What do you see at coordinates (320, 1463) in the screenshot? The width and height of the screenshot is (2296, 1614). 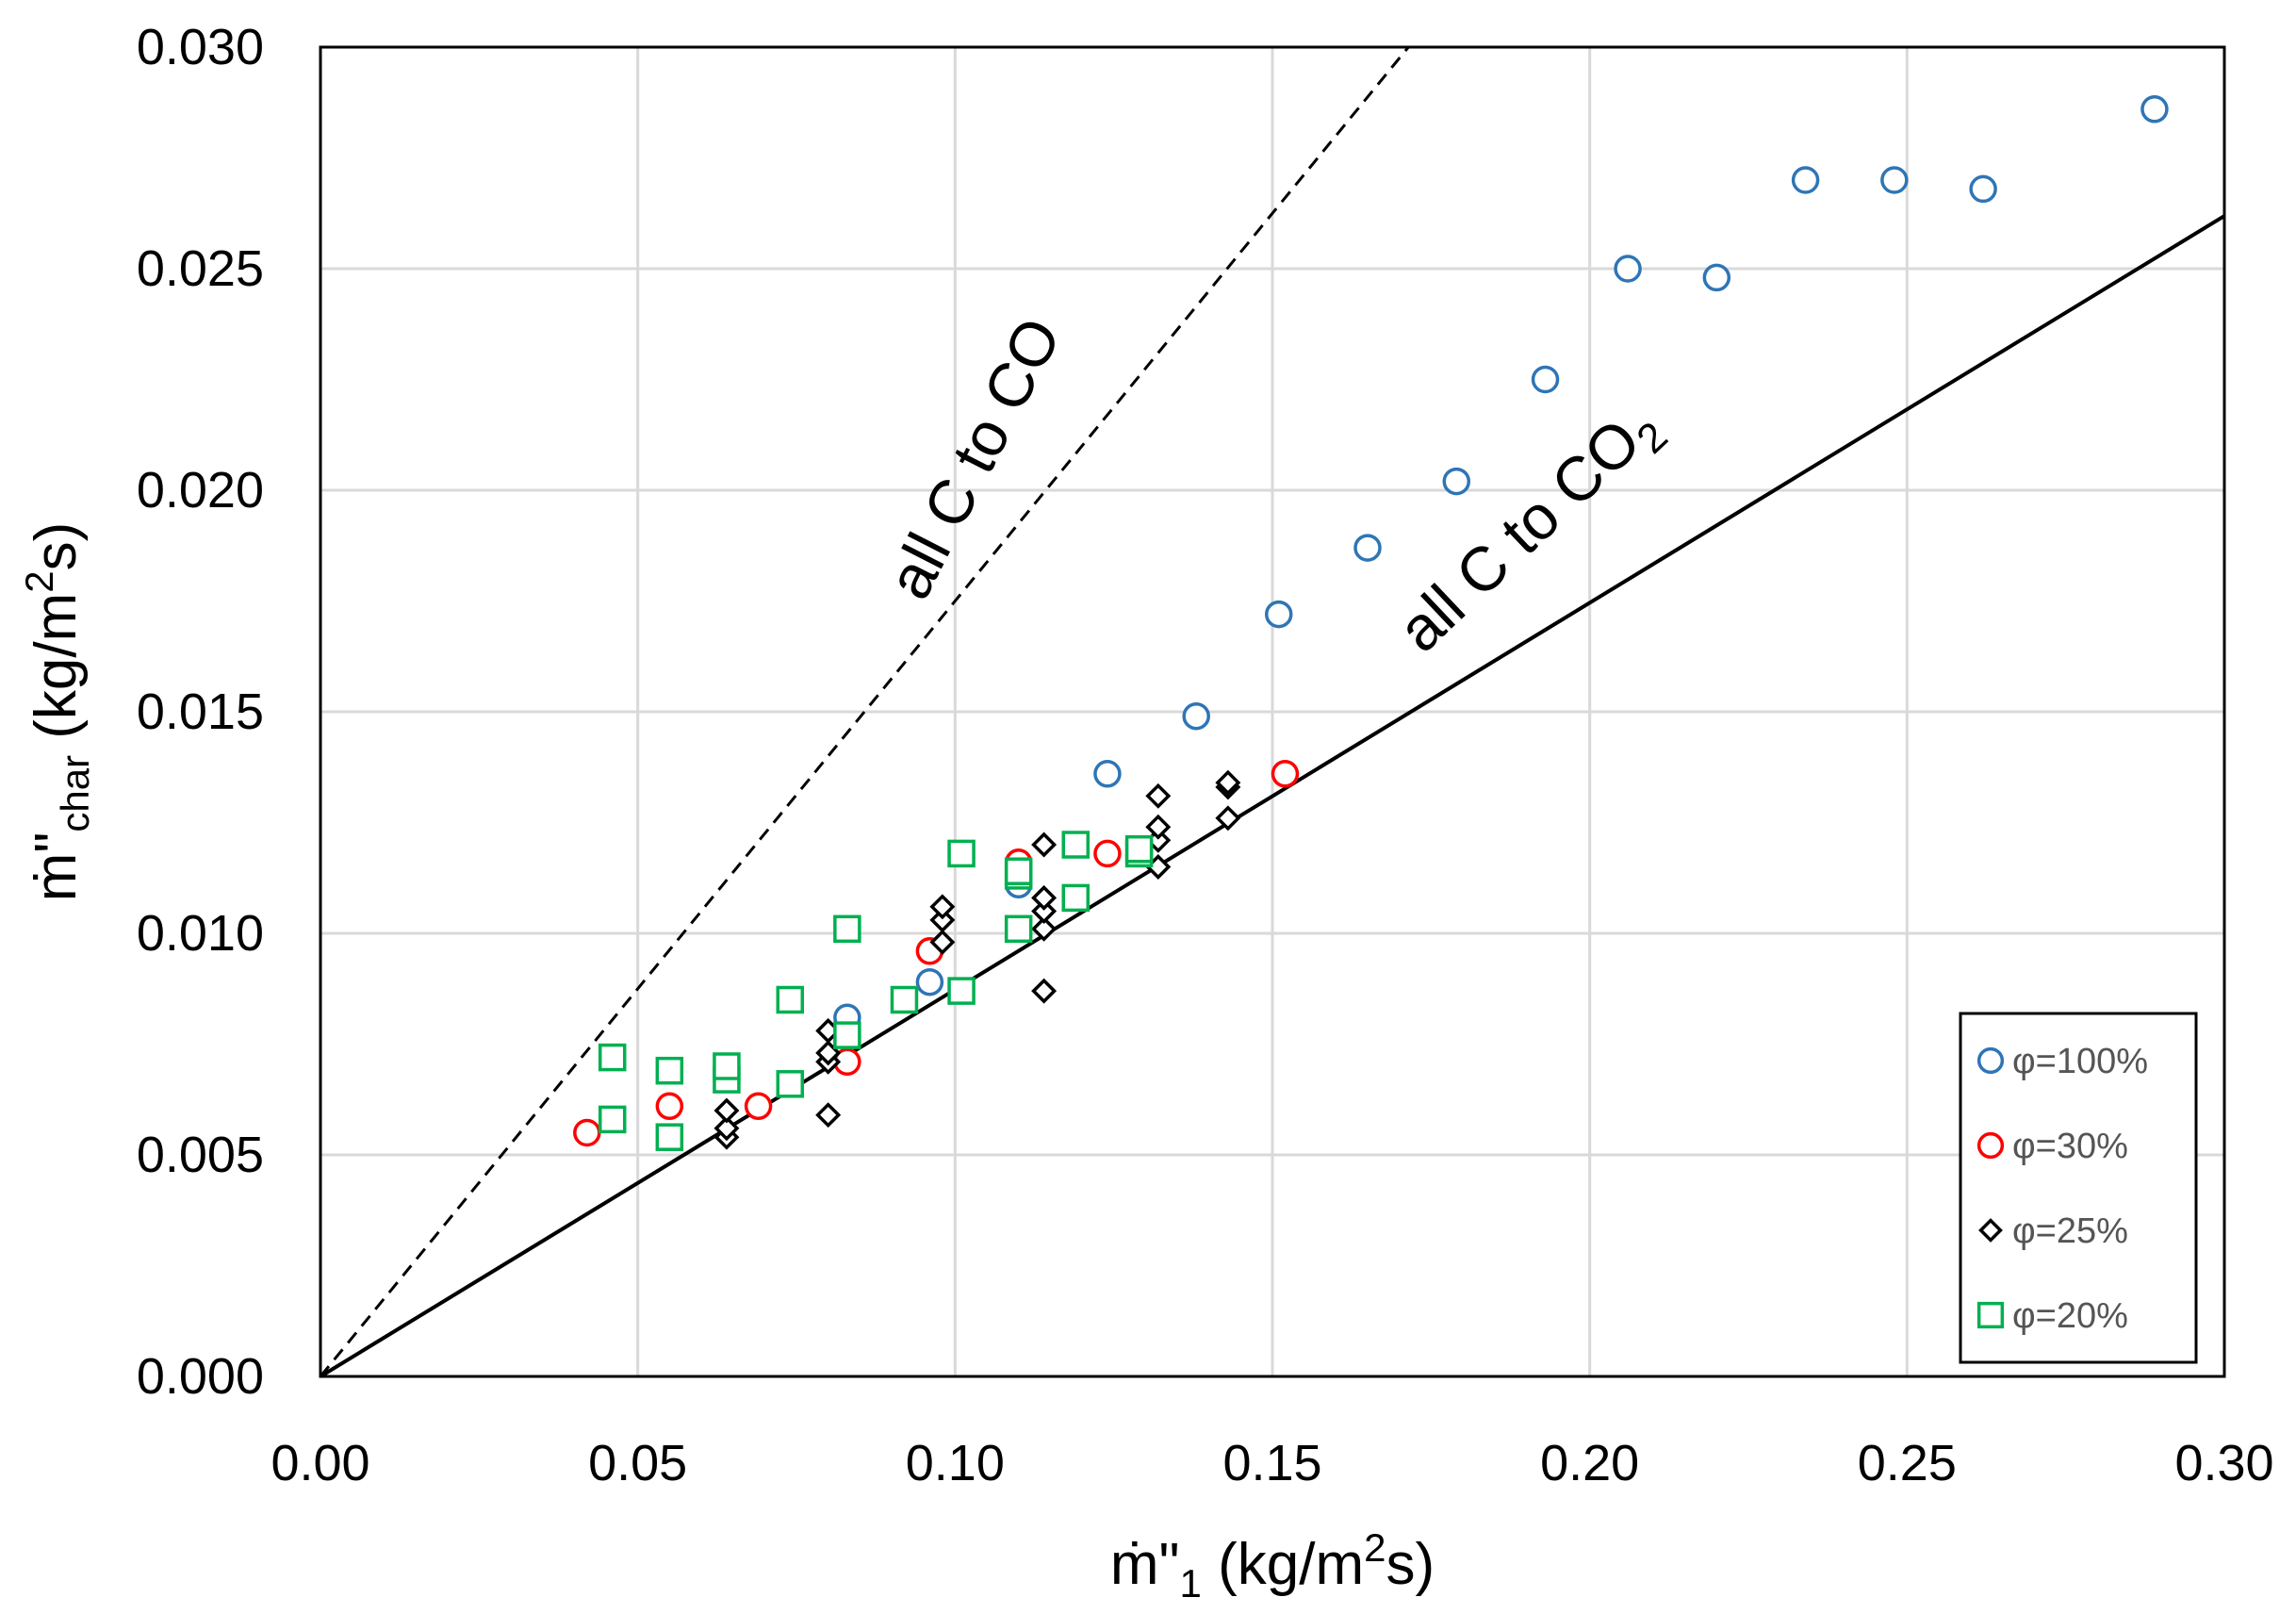 I see `x-tick-label: 0.00` at bounding box center [320, 1463].